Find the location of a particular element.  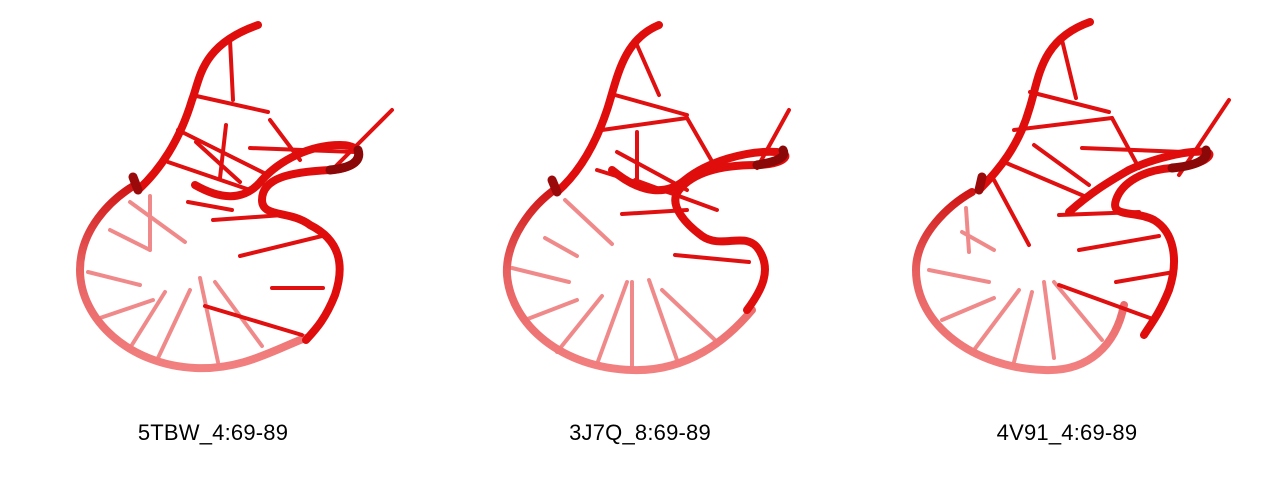

structure-label-1: 5TBW_4:69-89 is located at coordinates (213, 432).